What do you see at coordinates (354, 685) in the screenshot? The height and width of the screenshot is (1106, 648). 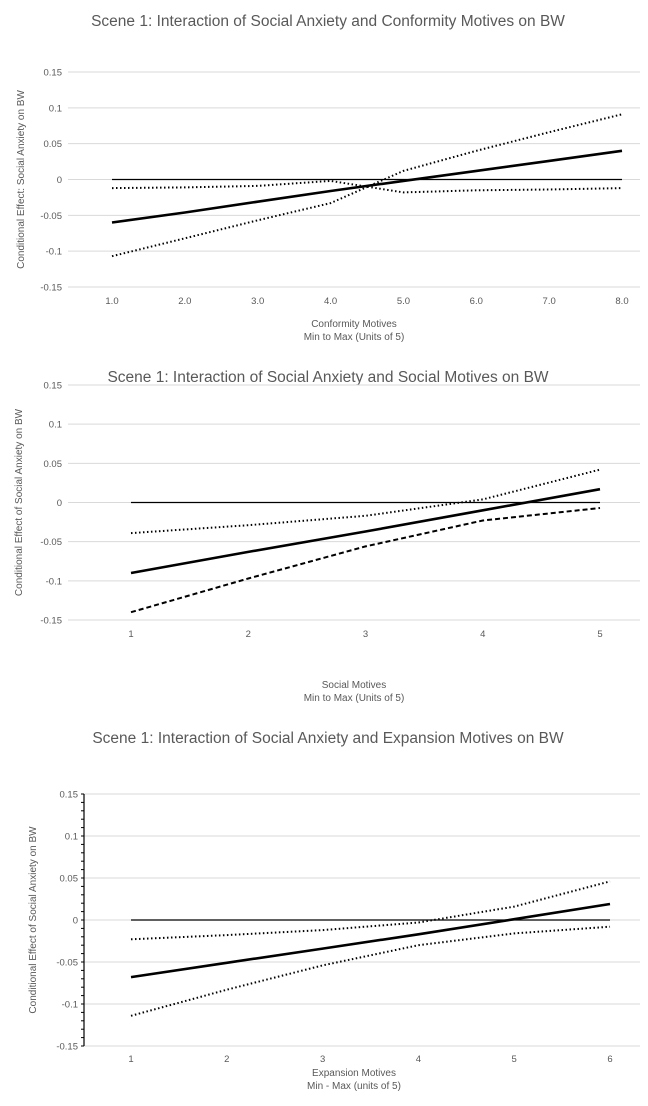 I see `x-axis-label: Social Motives` at bounding box center [354, 685].